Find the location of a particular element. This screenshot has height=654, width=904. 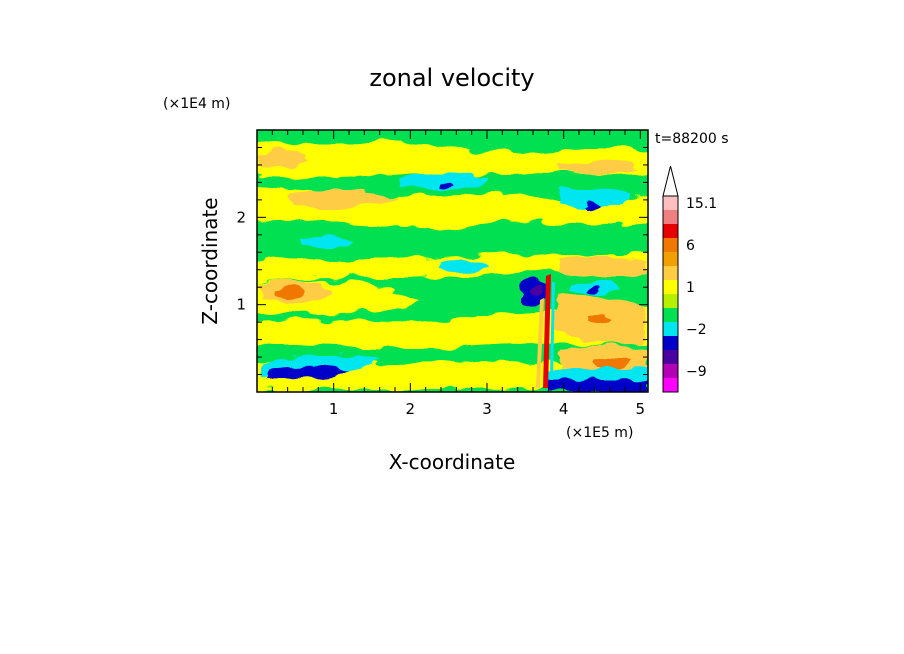

y-tick-label: 1 is located at coordinates (241, 305).